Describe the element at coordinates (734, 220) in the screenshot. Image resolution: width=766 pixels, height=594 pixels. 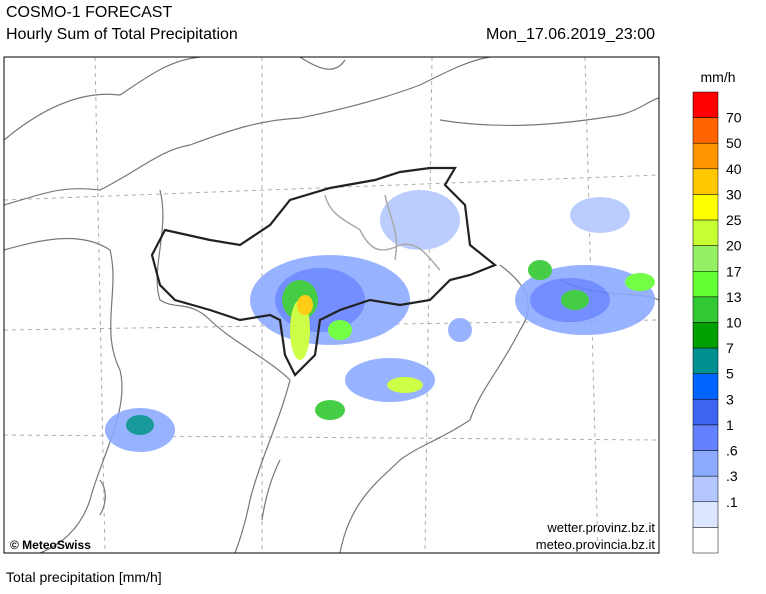
I see `legend-label: 25` at that location.